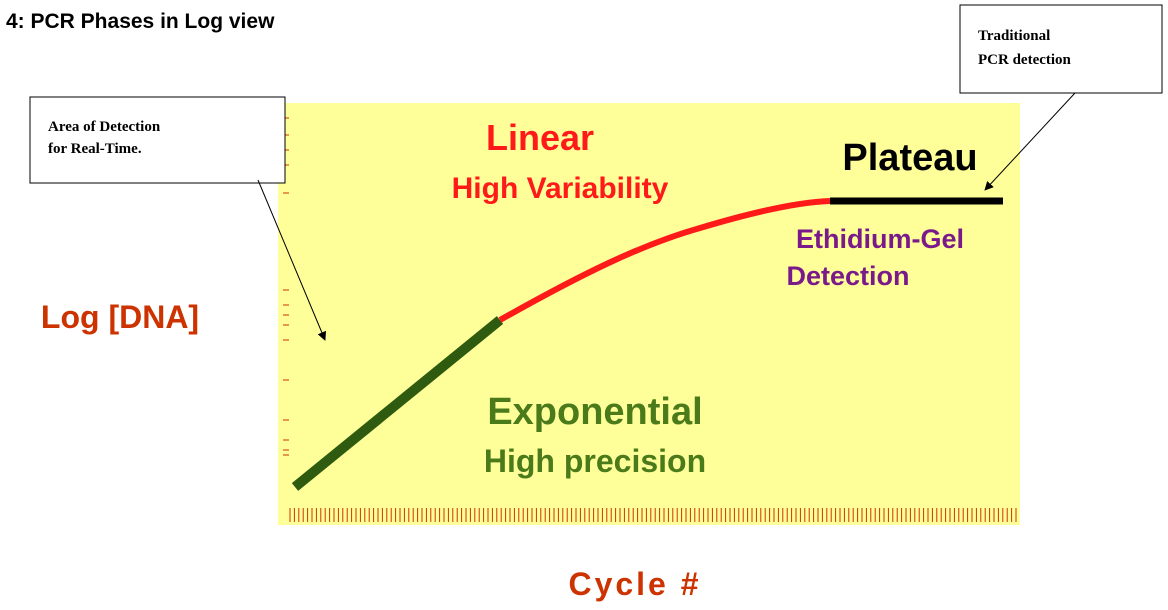 The height and width of the screenshot is (610, 1168). Describe the element at coordinates (880, 239) in the screenshot. I see `plateau-note: Ethidium-Gel` at that location.